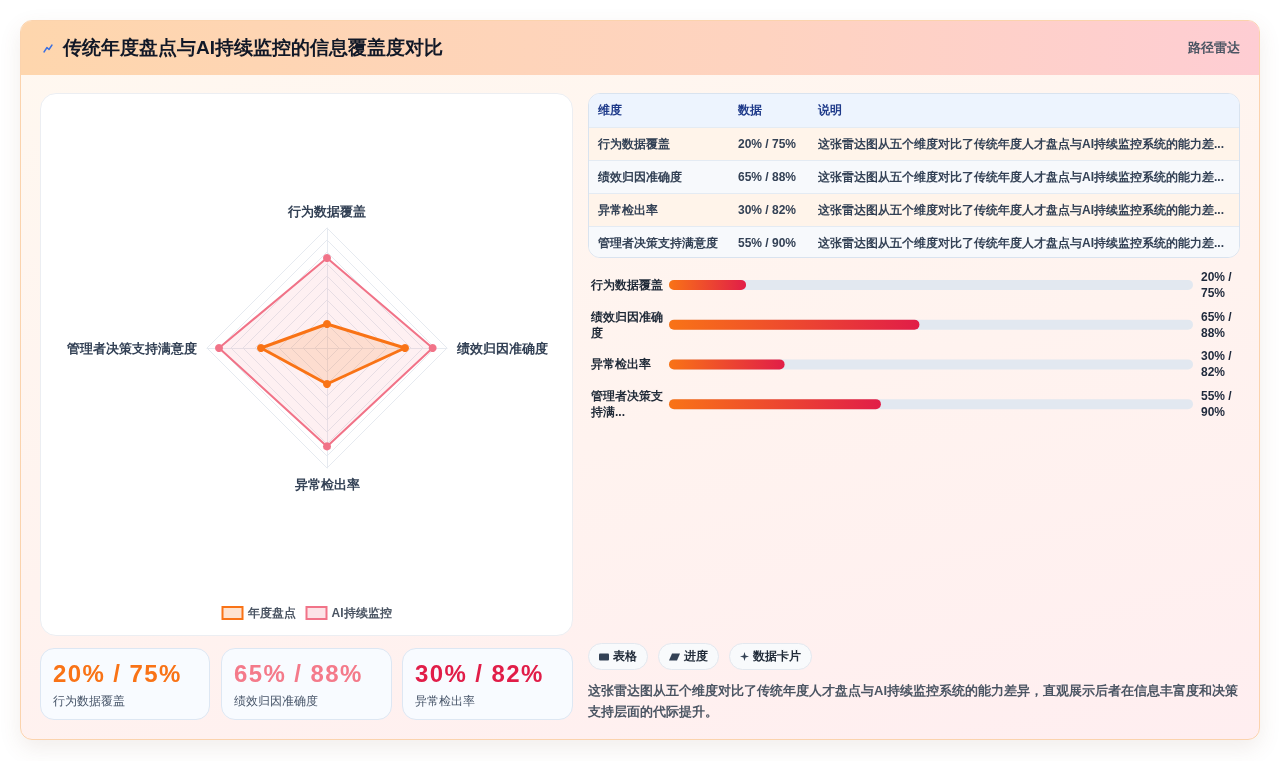 Image resolution: width=1280 pixels, height=761 pixels. I want to click on spoke-label: 异常检出率, so click(326, 484).